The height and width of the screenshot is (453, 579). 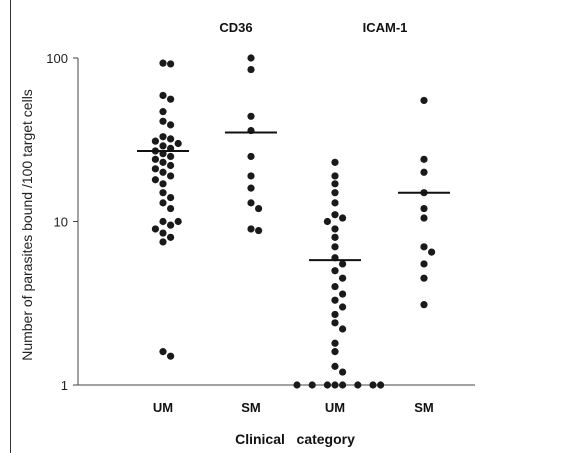 I want to click on group-header-icam1: ICAM-1, so click(x=385, y=27).